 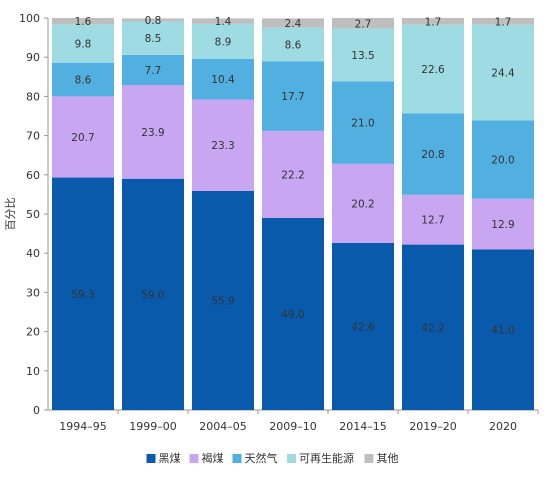 I want to click on data-label: 10.4, so click(x=223, y=80).